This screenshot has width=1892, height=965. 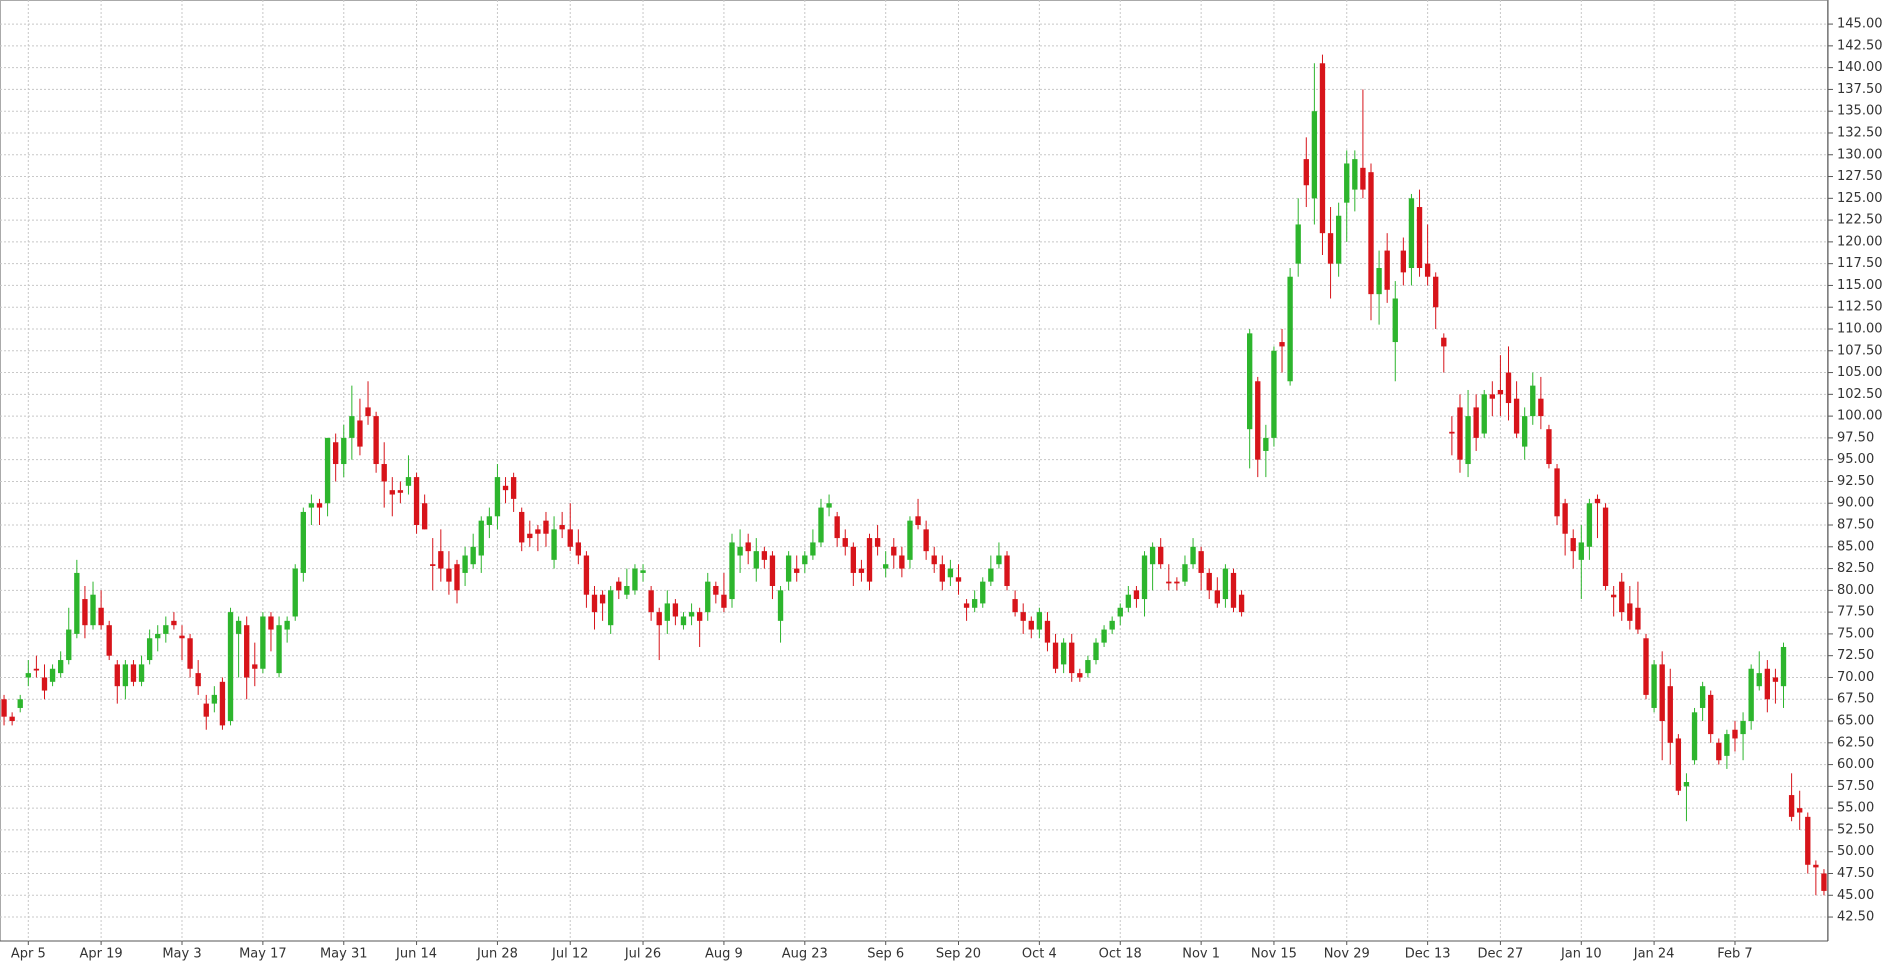 I want to click on y-tick-label: 72.50, so click(x=1855, y=655).